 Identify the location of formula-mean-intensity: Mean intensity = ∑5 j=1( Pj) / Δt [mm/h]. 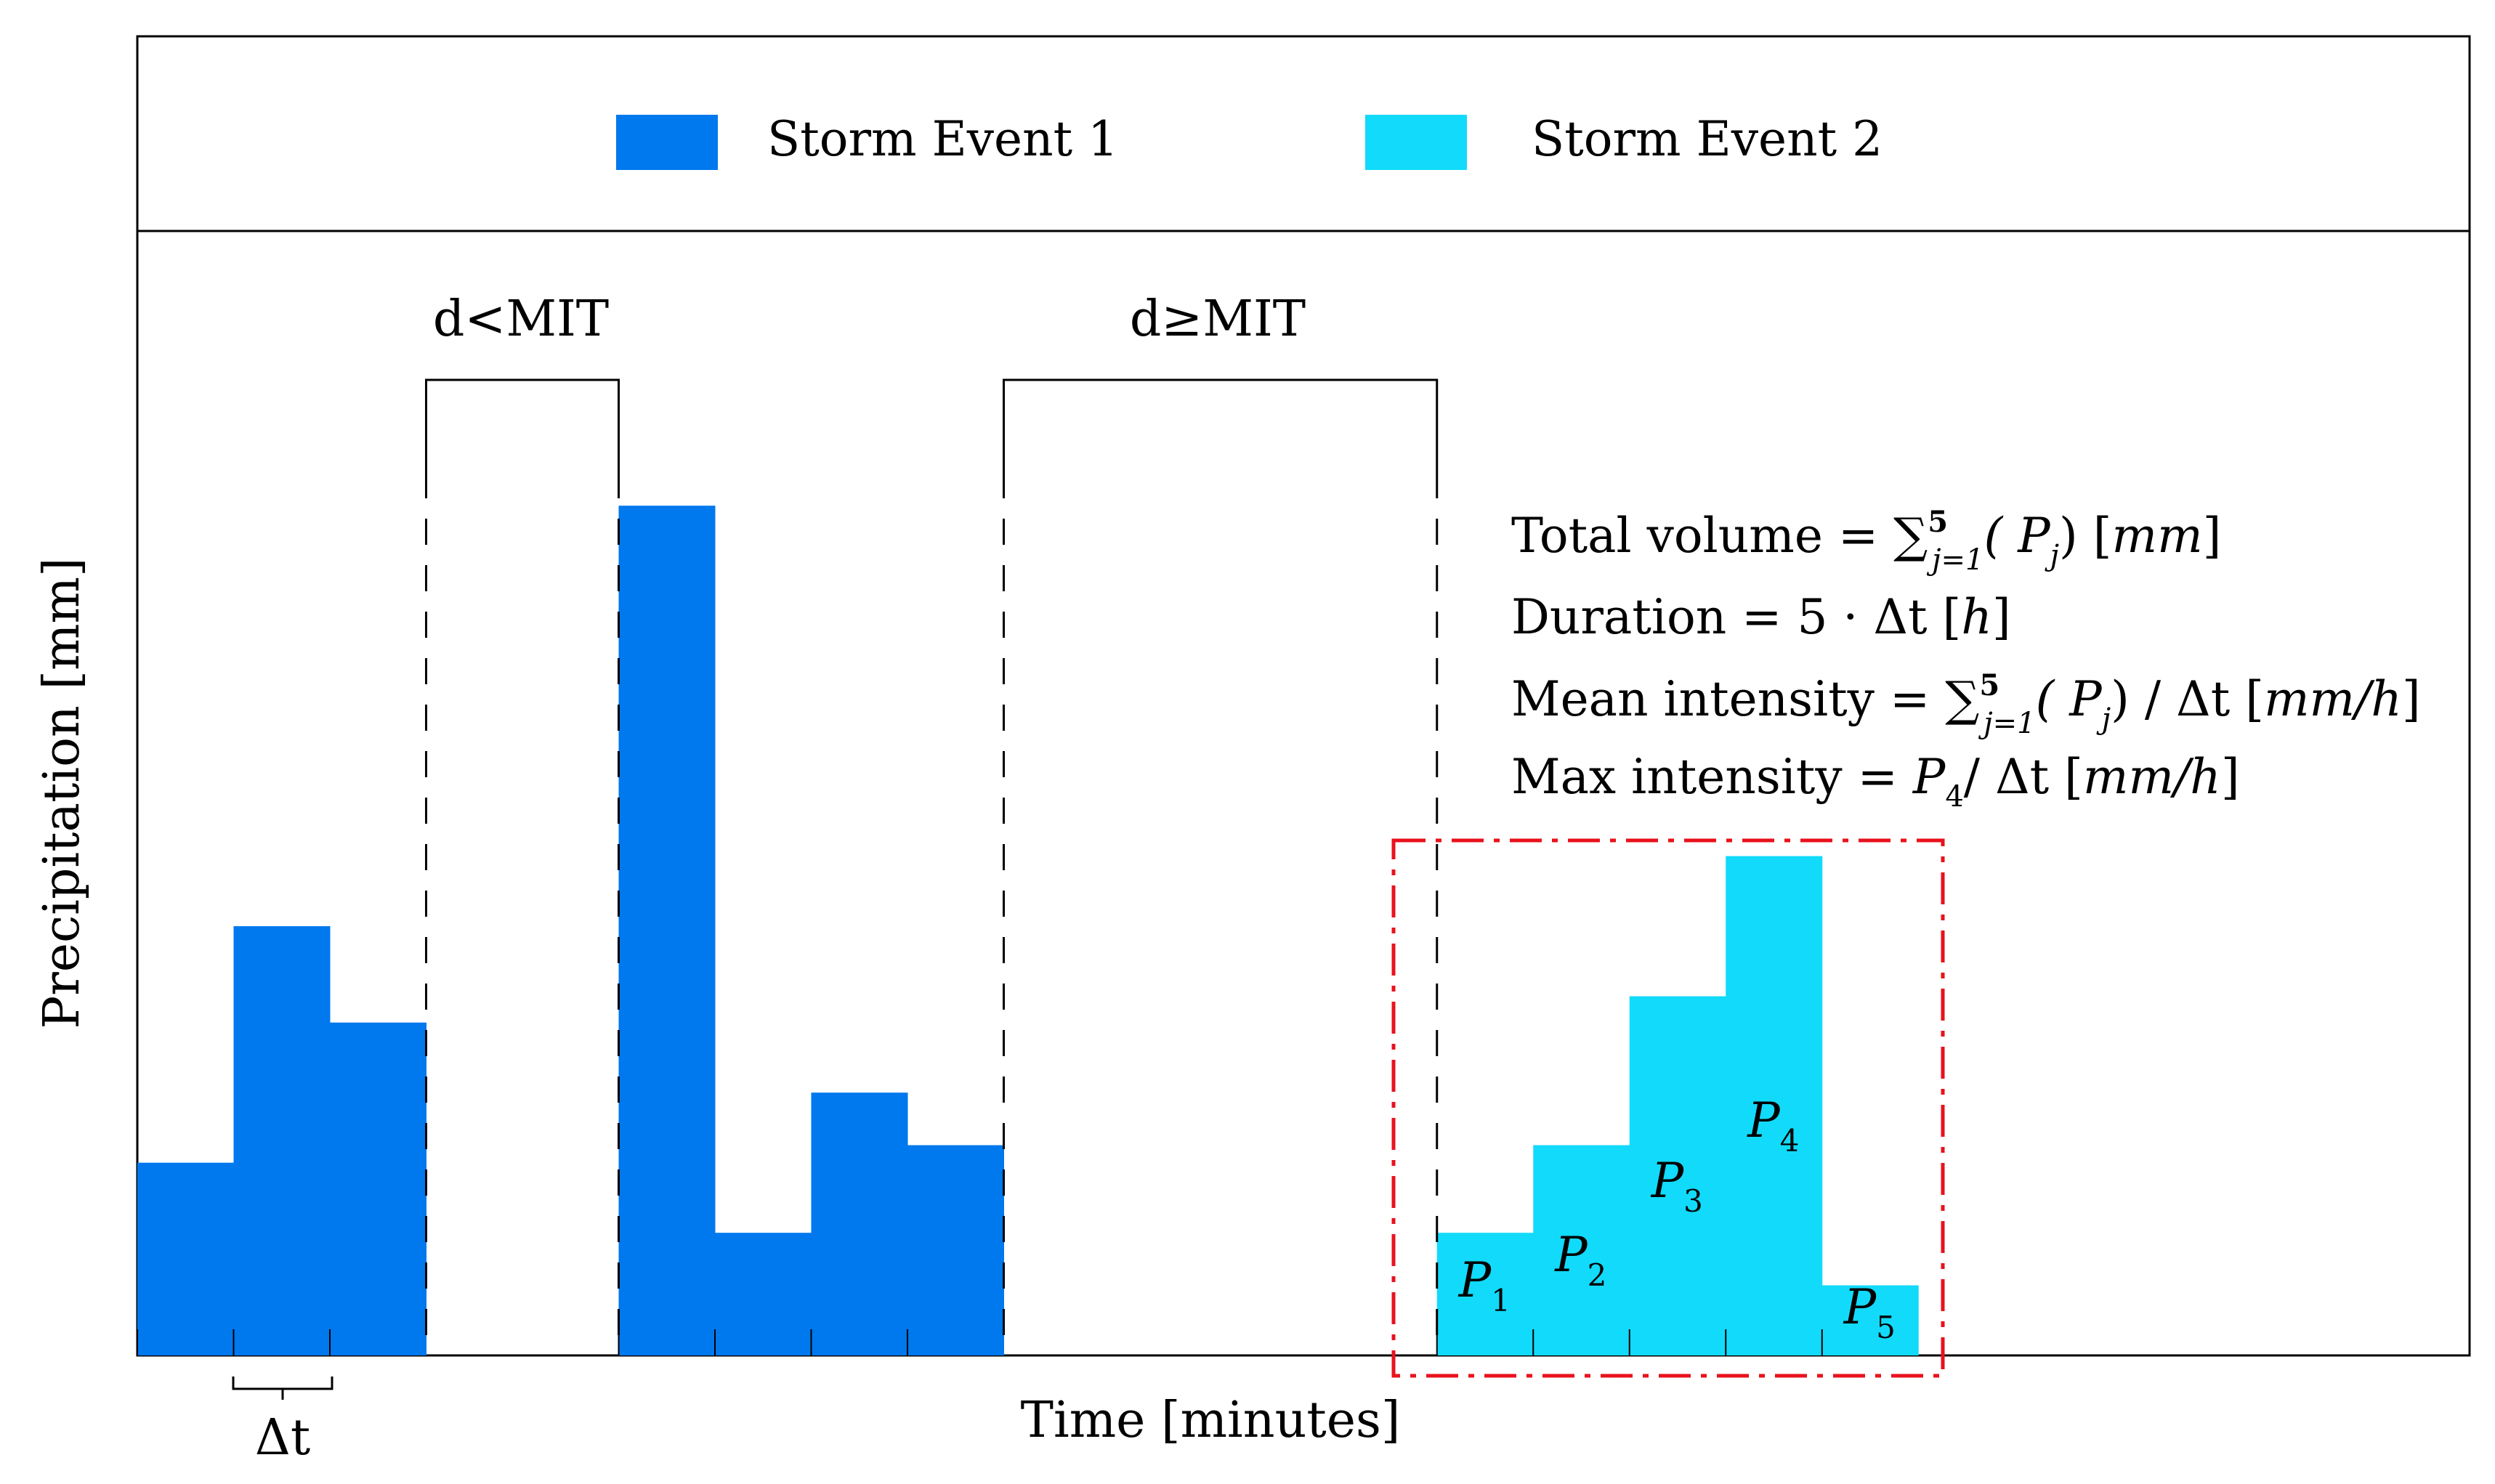
(1966, 704).